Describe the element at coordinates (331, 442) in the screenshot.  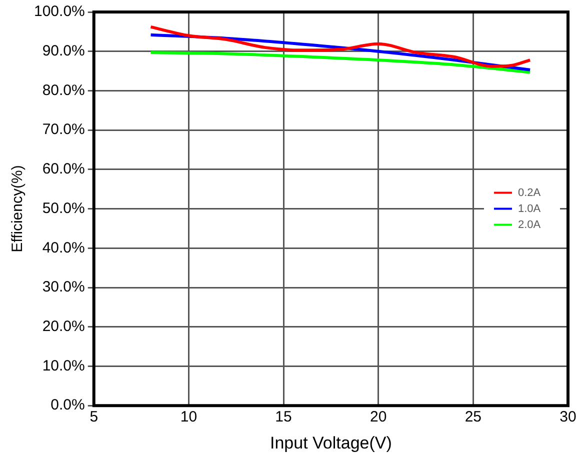
I see `x-axis-title: Input Voltage(V)` at that location.